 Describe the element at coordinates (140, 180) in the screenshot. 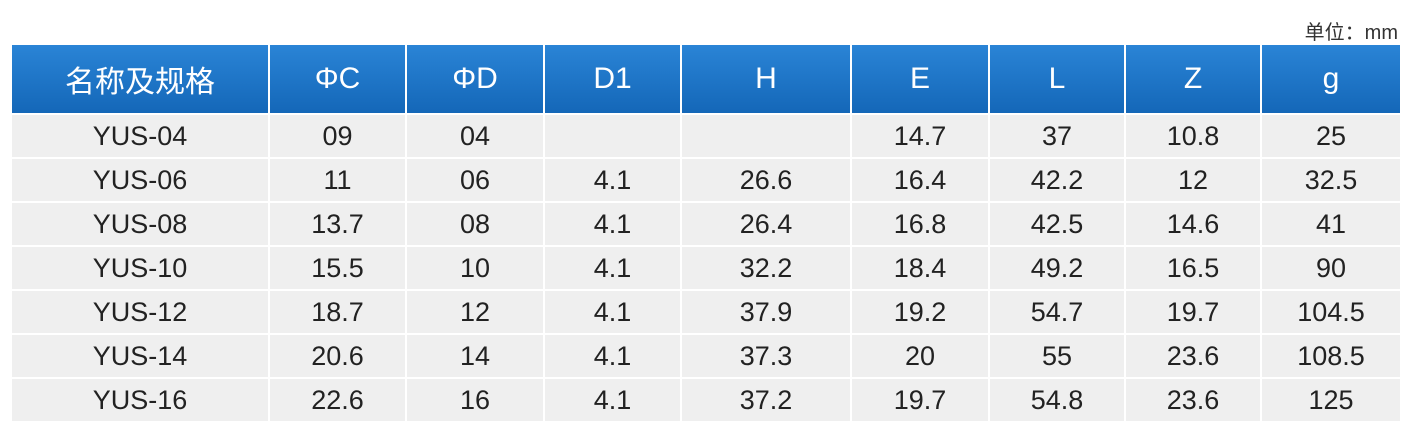

I see `table-cell: YUS-06` at that location.